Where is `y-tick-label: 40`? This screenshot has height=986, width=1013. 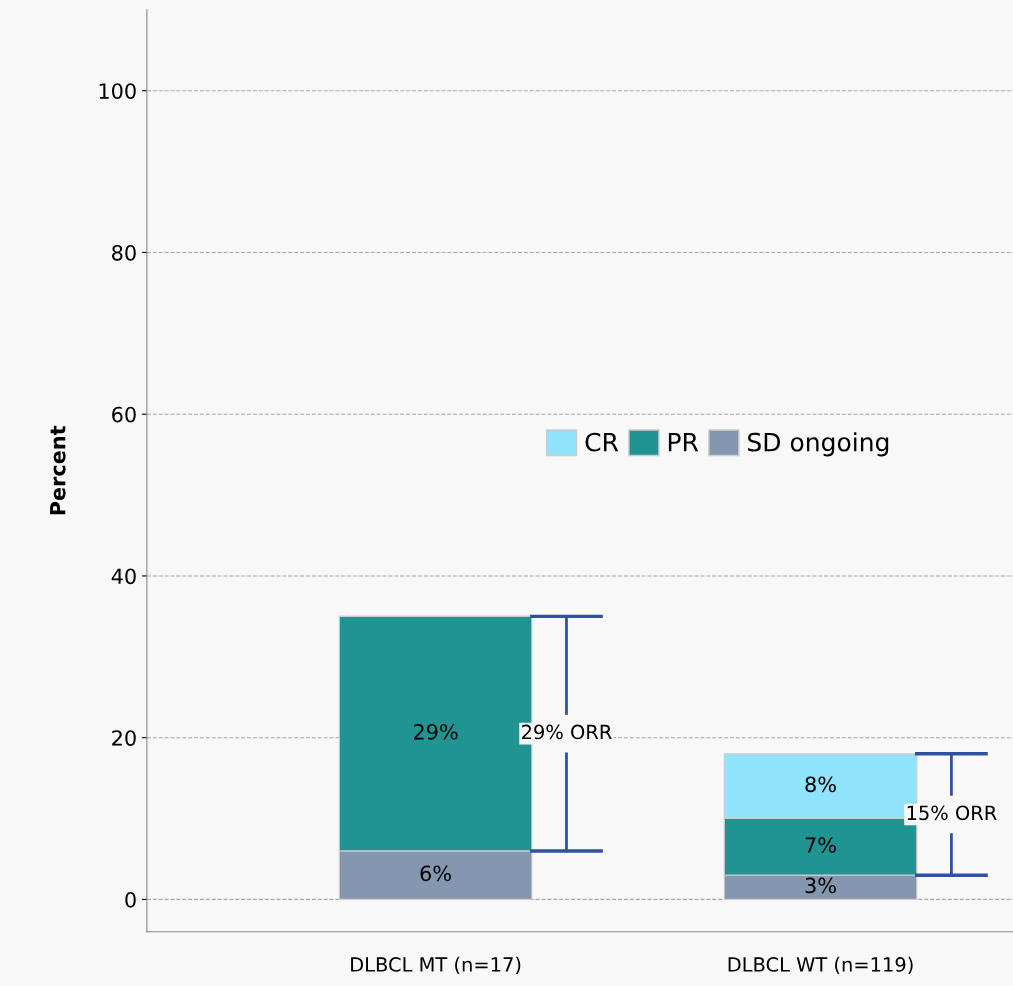 y-tick-label: 40 is located at coordinates (123, 576).